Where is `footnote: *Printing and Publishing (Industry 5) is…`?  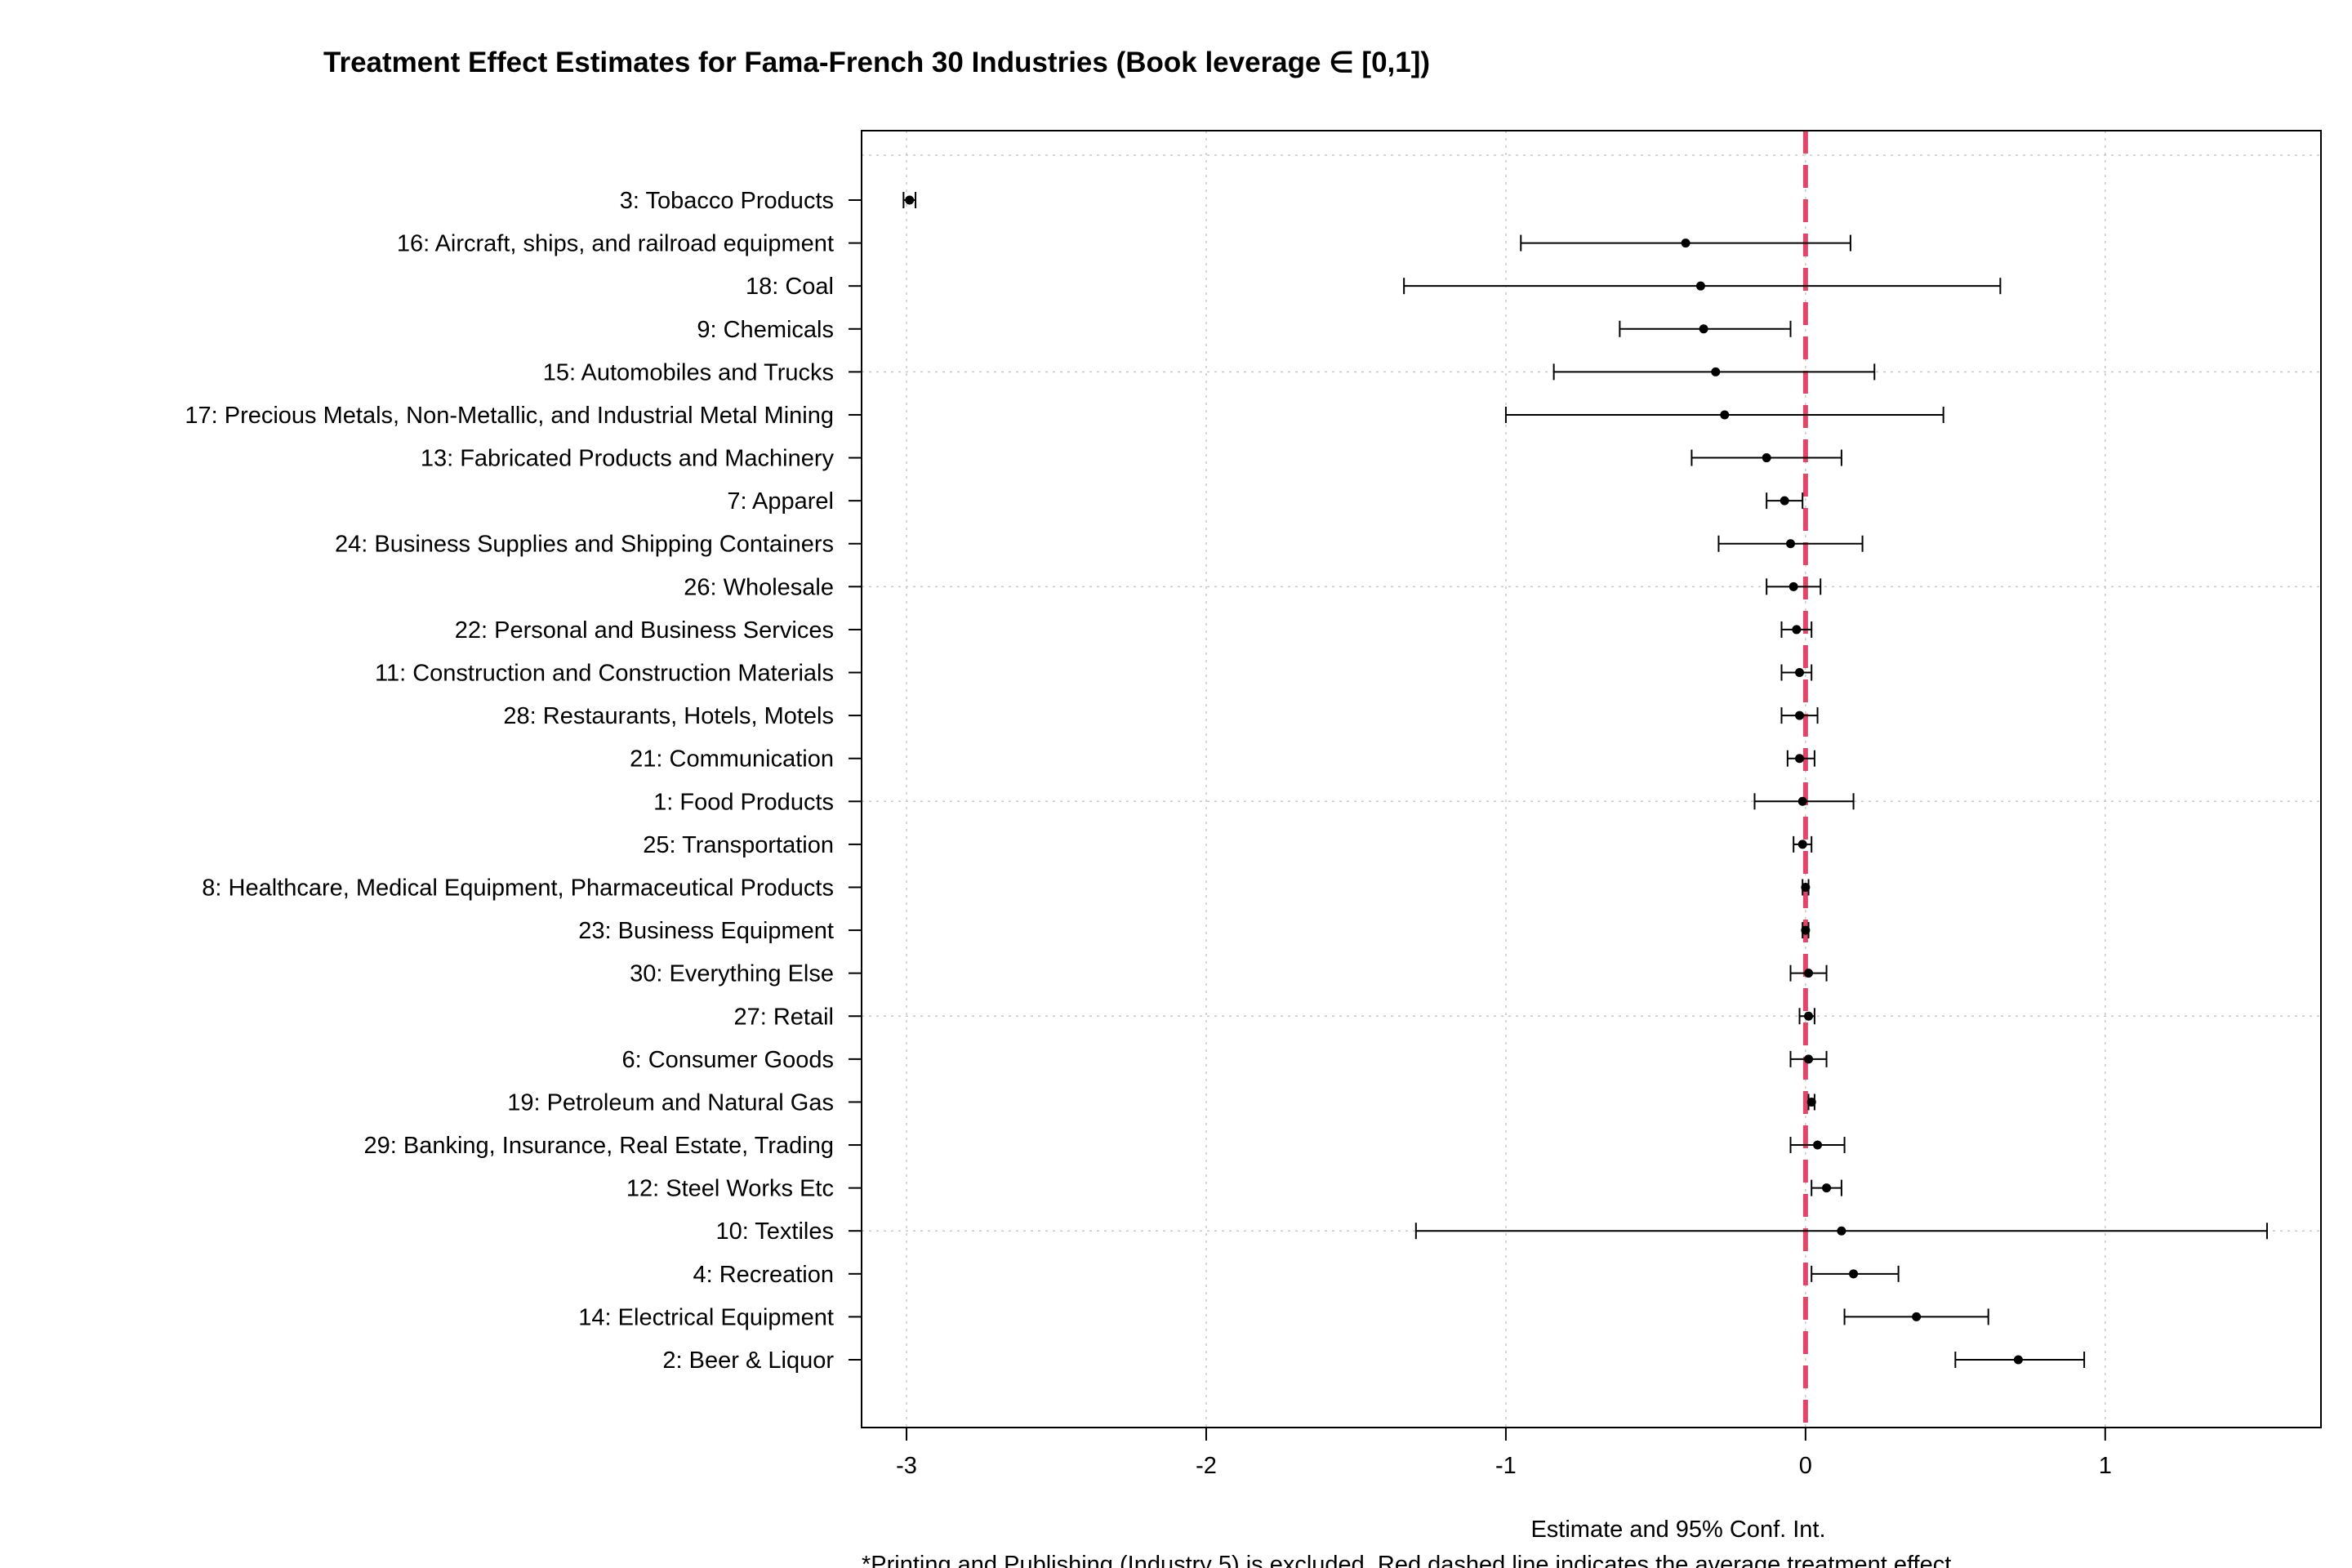 footnote: *Printing and Publishing (Industry 5) is… is located at coordinates (1410, 1560).